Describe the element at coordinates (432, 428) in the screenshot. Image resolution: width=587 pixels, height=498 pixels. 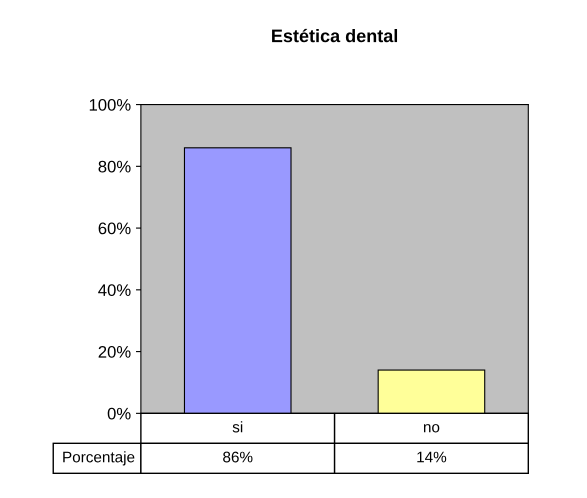
I see `x-tick-label: no` at that location.